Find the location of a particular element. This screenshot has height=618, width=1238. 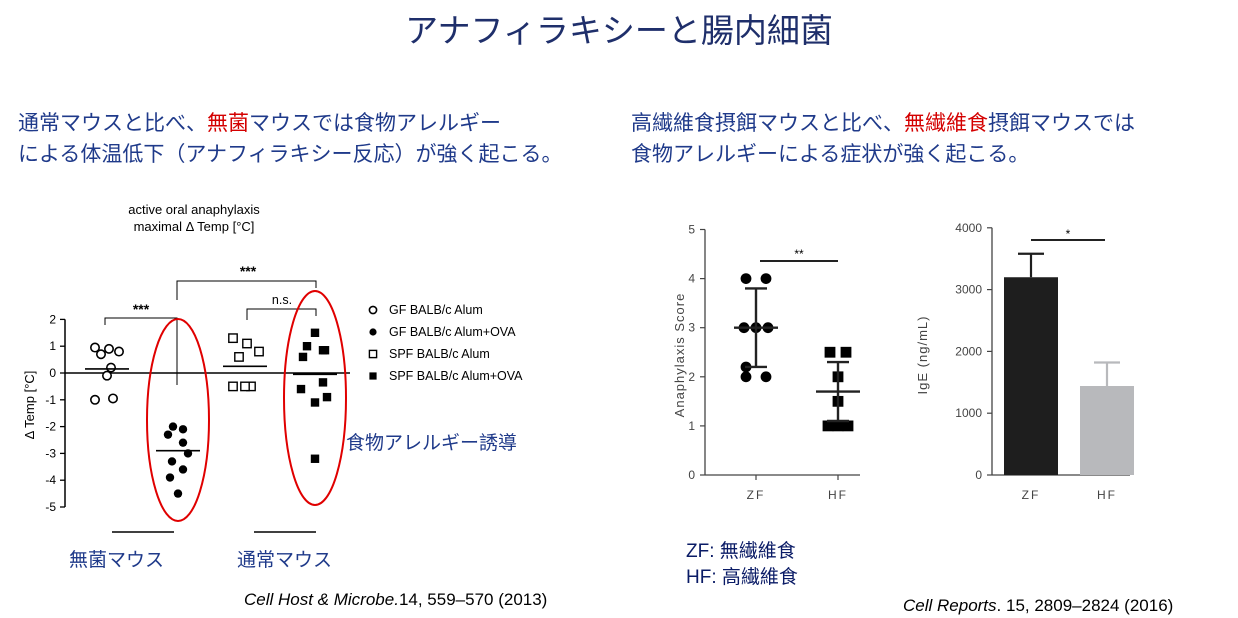

left-citation: Cell Host & Microbe.14, 559–570 (2013) is located at coordinates (395, 600).